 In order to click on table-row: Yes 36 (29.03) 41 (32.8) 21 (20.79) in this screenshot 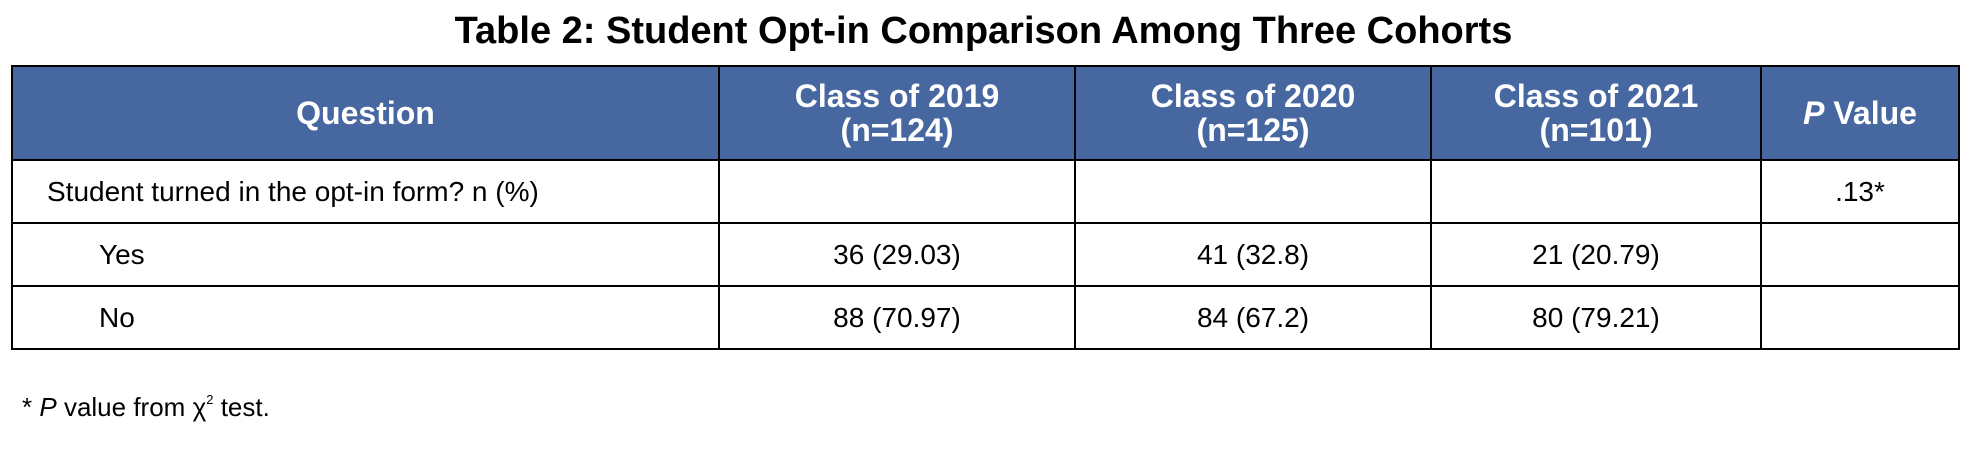, I will do `click(985, 254)`.